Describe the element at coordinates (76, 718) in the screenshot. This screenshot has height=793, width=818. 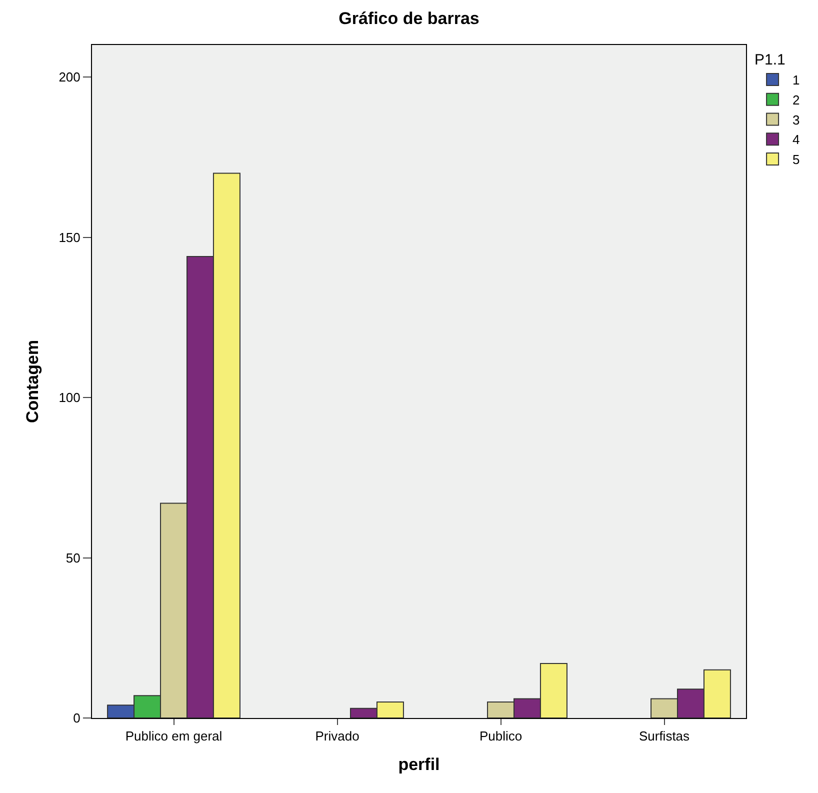
I see `y-tick-label: 0` at that location.